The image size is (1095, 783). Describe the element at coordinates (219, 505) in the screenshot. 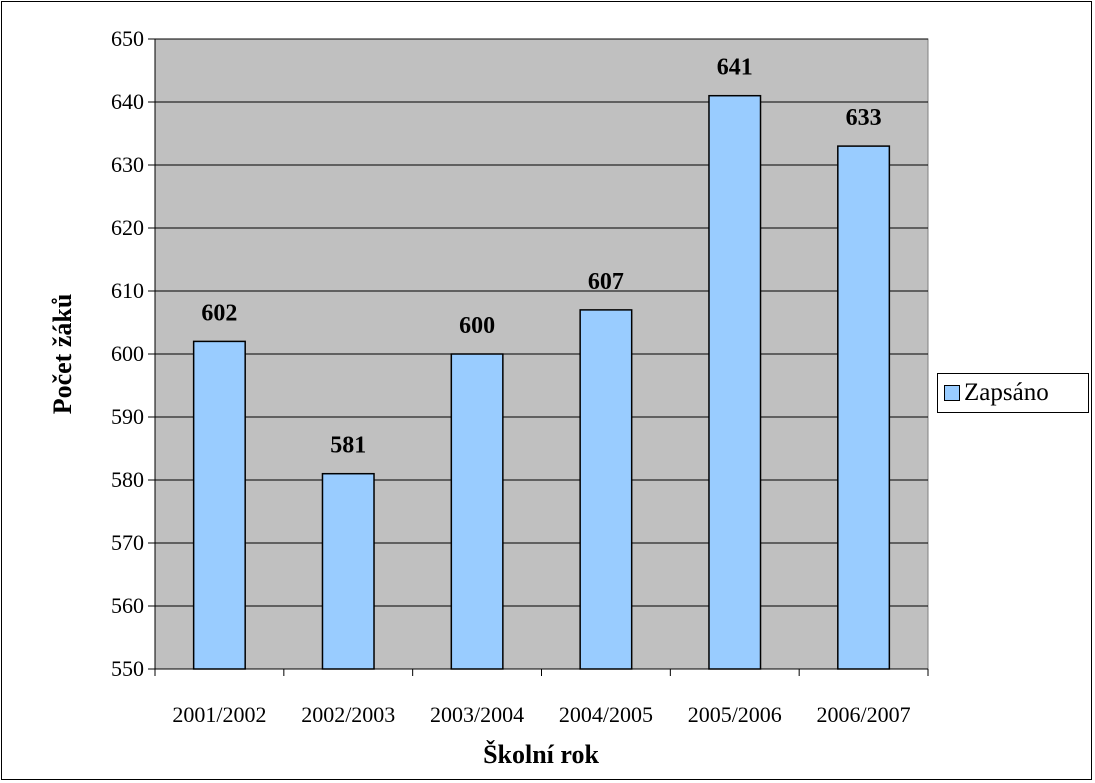

I see `bar-2001/2002` at that location.